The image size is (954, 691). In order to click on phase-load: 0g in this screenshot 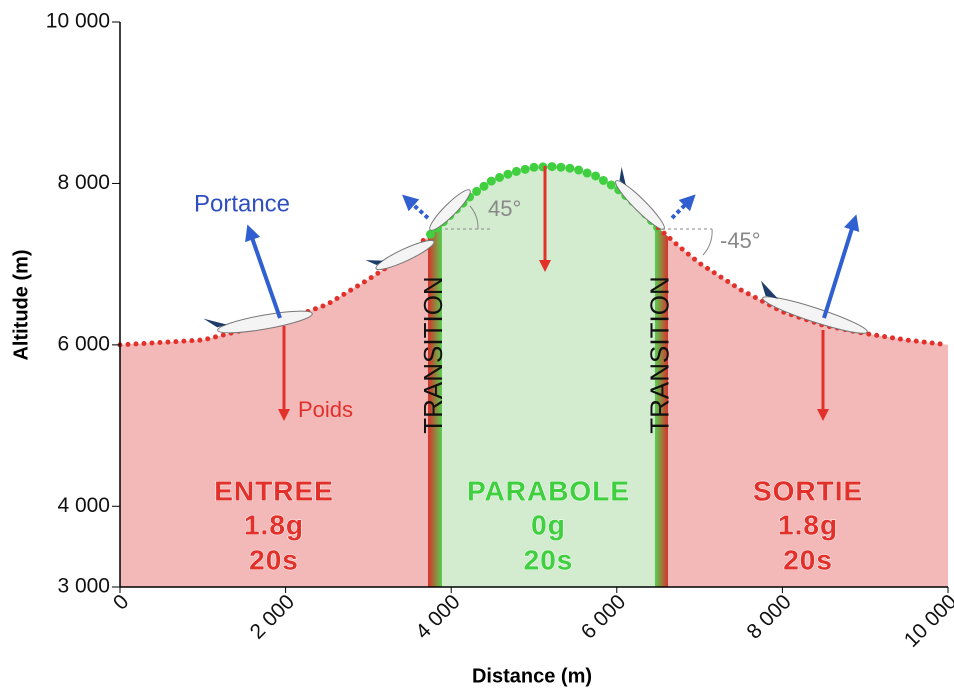, I will do `click(548, 524)`.